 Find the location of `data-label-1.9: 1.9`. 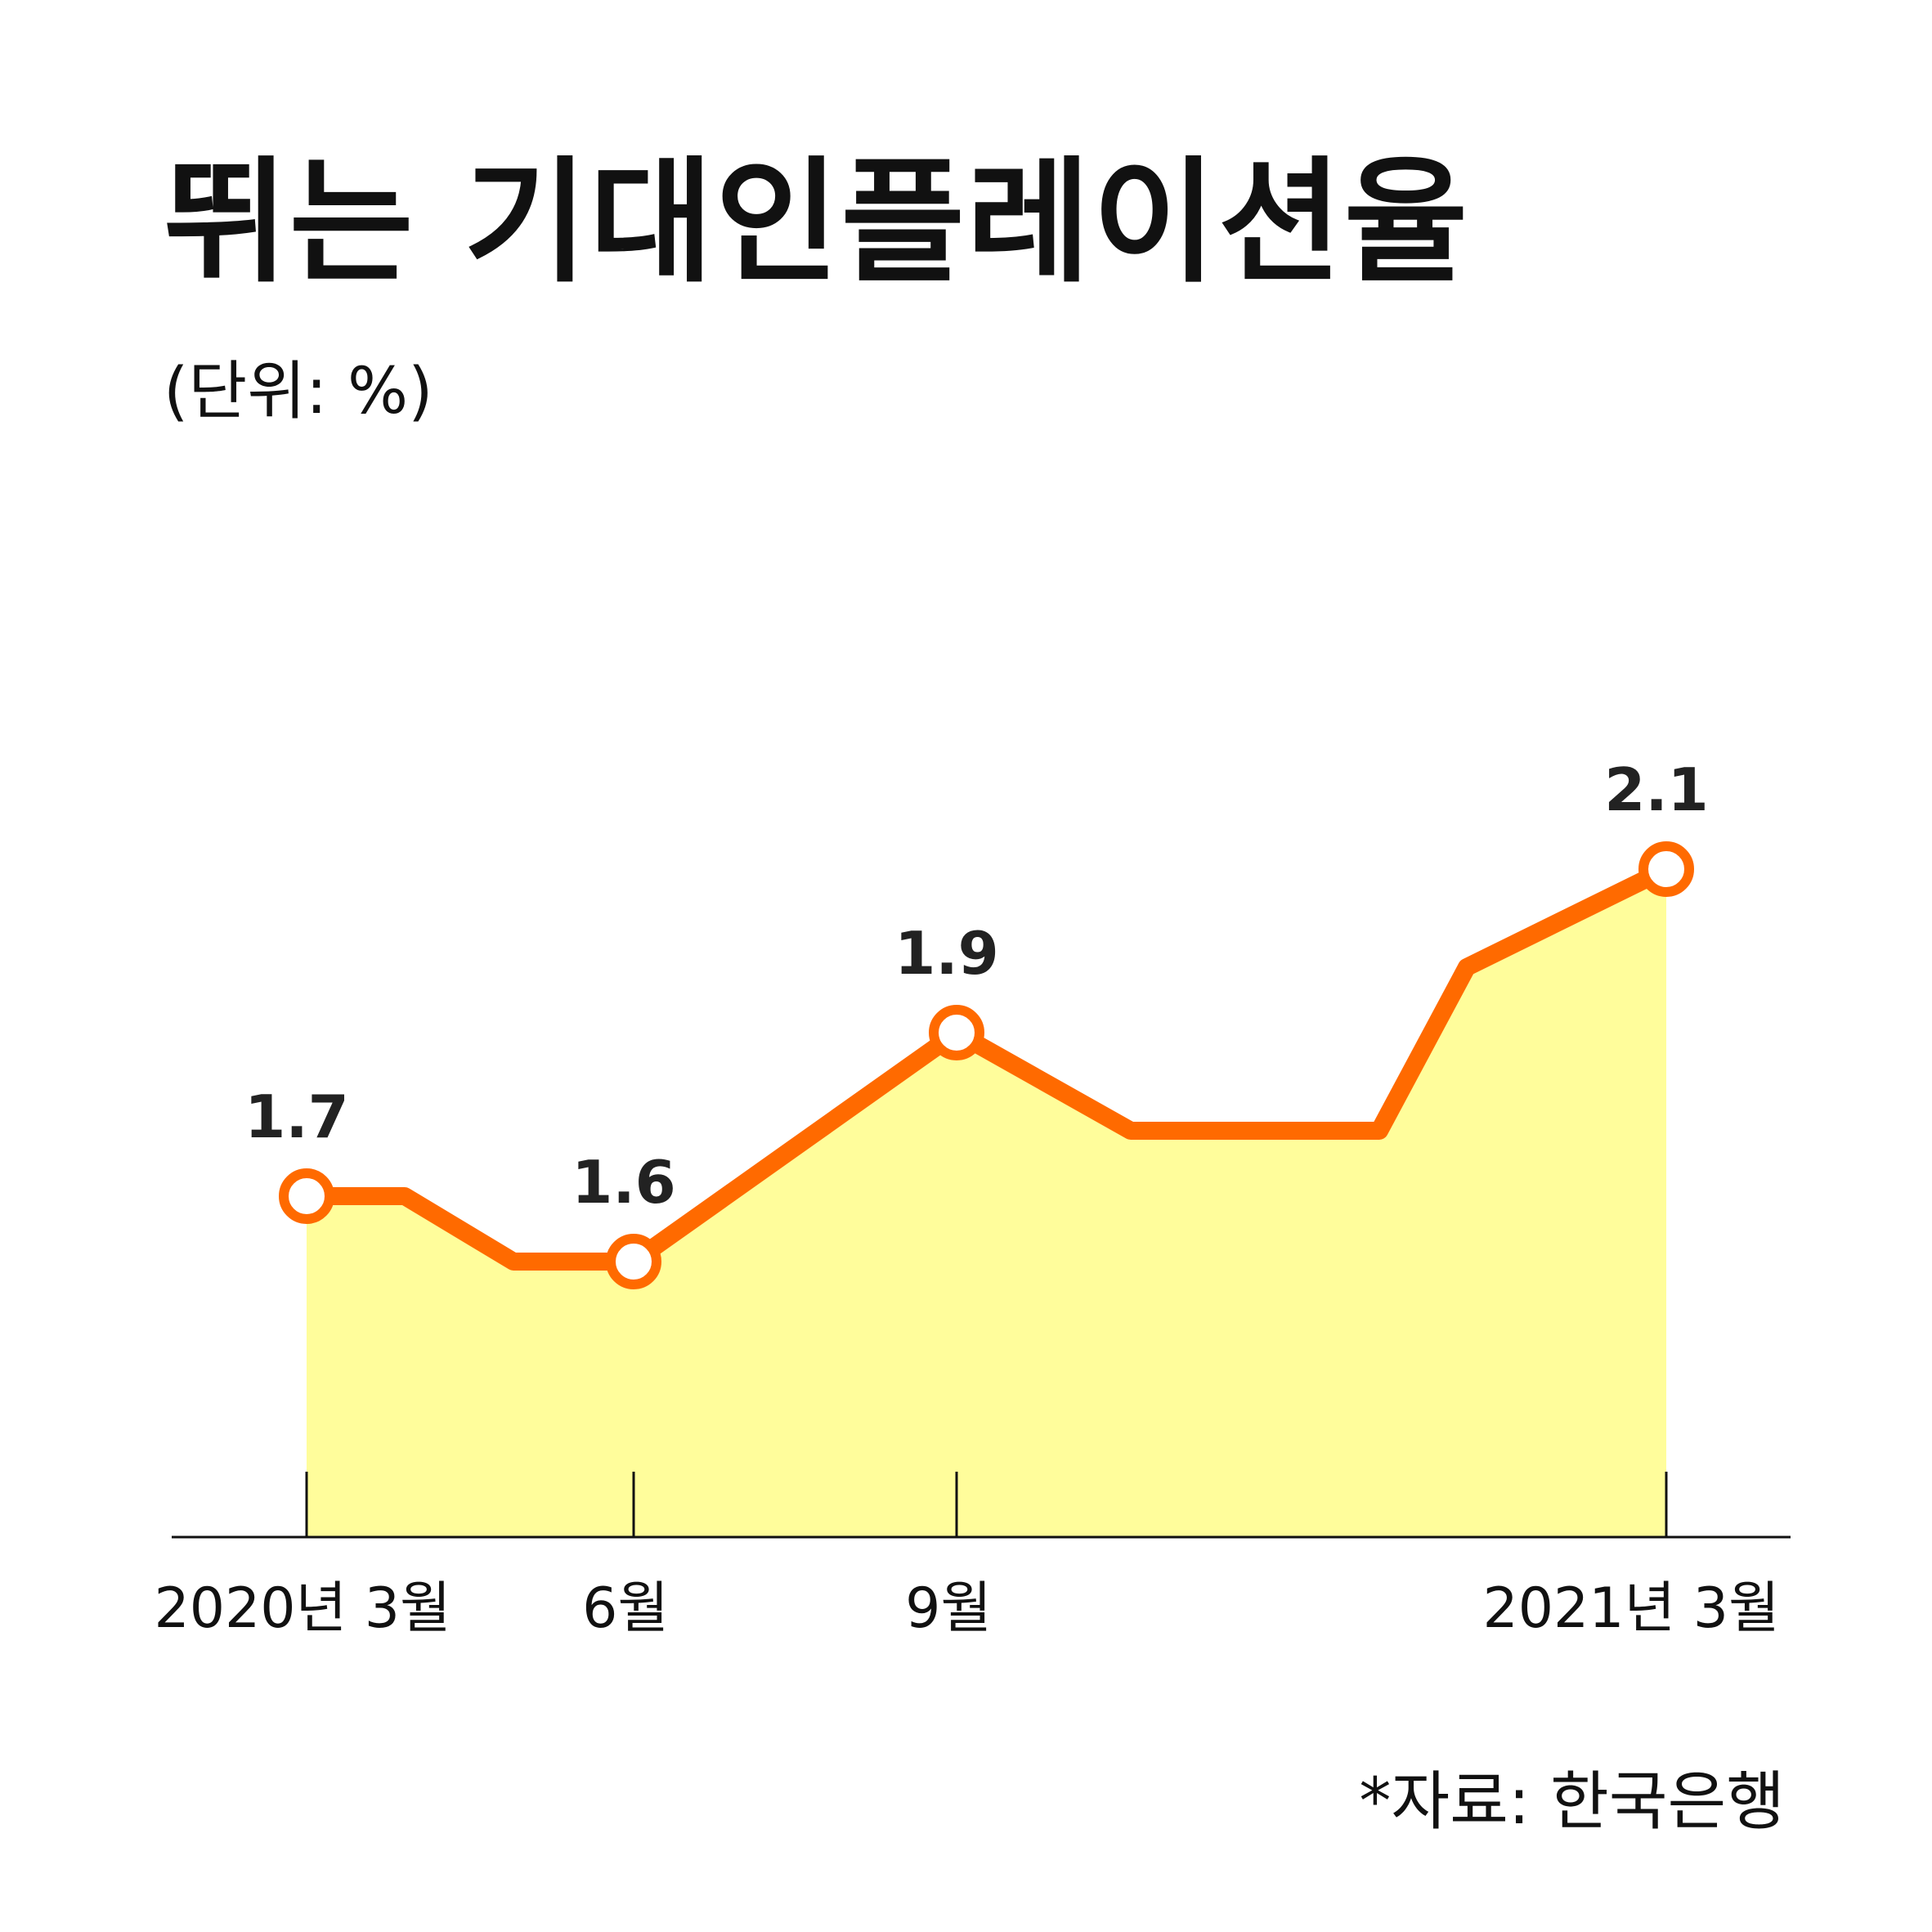

data-label-1.9: 1.9 is located at coordinates (946, 954).